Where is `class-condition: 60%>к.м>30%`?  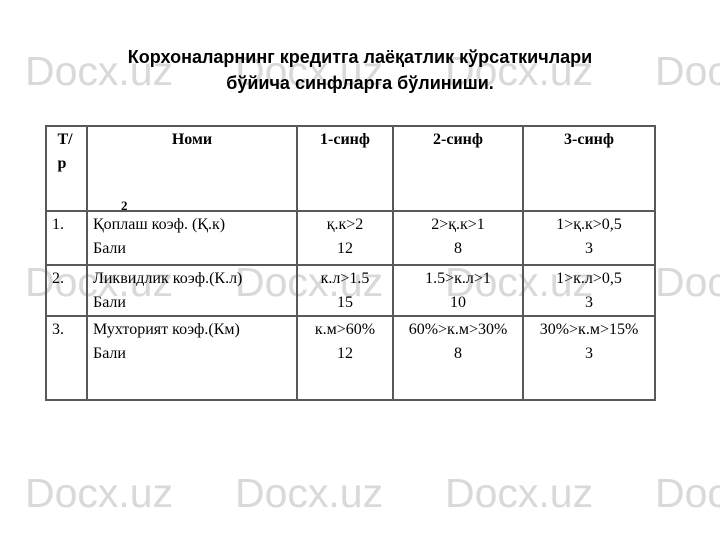
class-condition: 60%>к.м>30% is located at coordinates (458, 329).